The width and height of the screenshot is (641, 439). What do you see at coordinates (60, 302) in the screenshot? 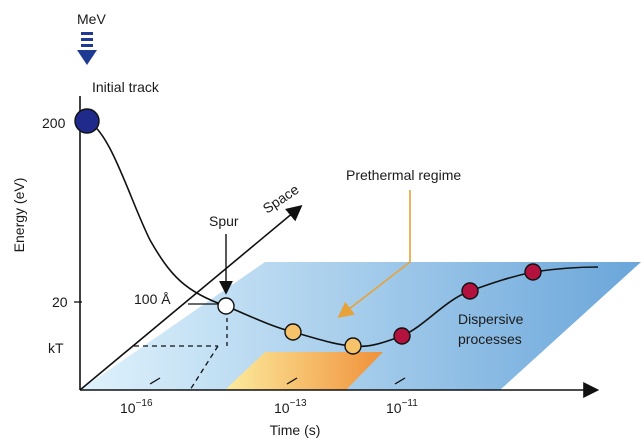
I see `y-tick-20: 20` at bounding box center [60, 302].